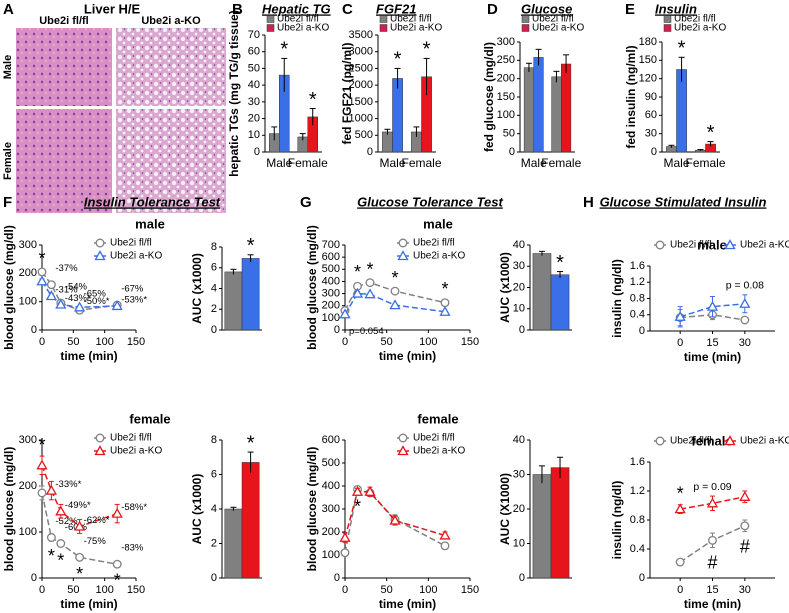 Image resolution: width=789 pixels, height=613 pixels. What do you see at coordinates (28, 245) in the screenshot?
I see `y-tick-label: 300` at bounding box center [28, 245].